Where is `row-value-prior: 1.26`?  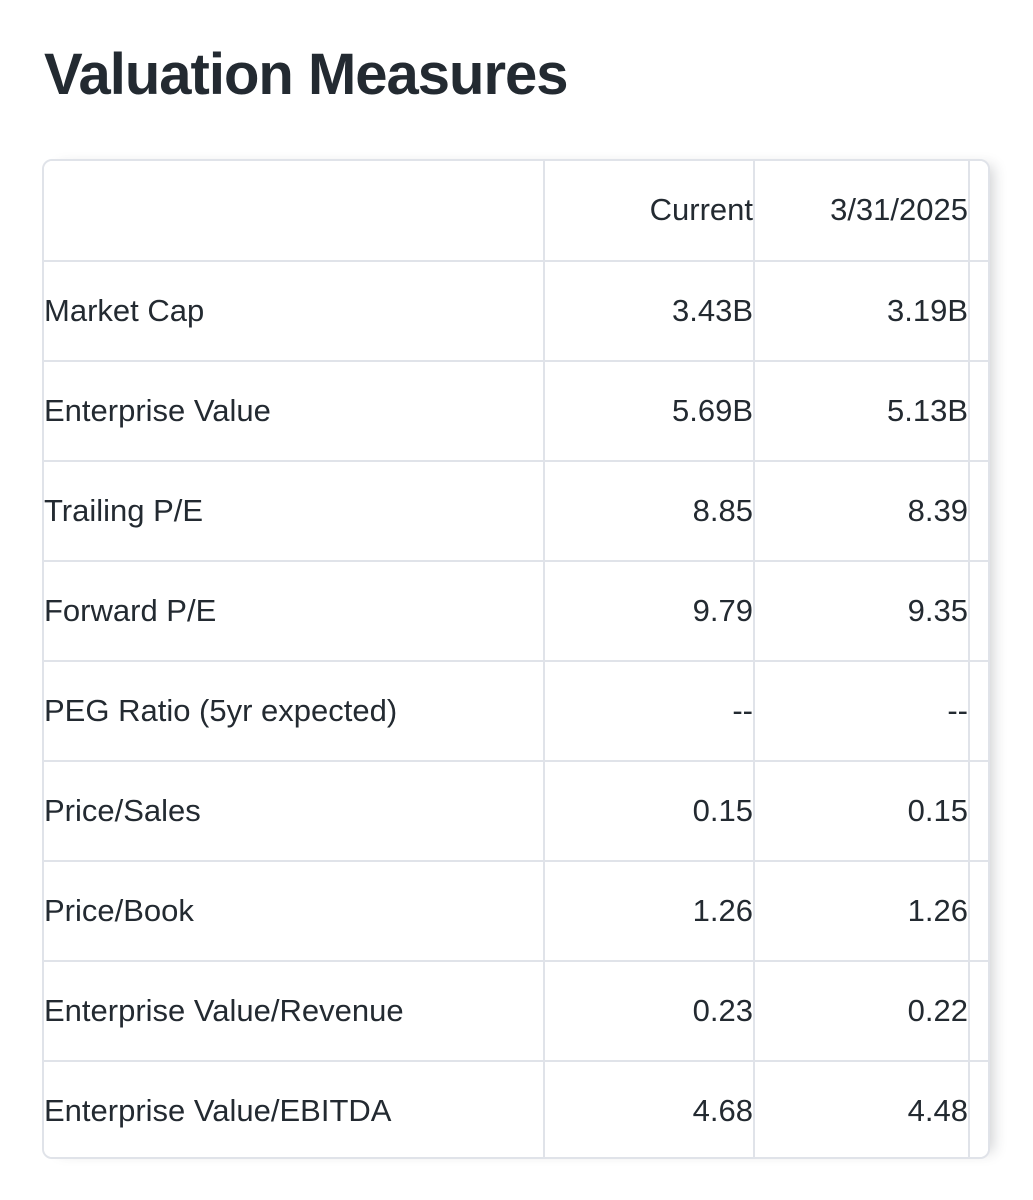 row-value-prior: 1.26 is located at coordinates (861, 910).